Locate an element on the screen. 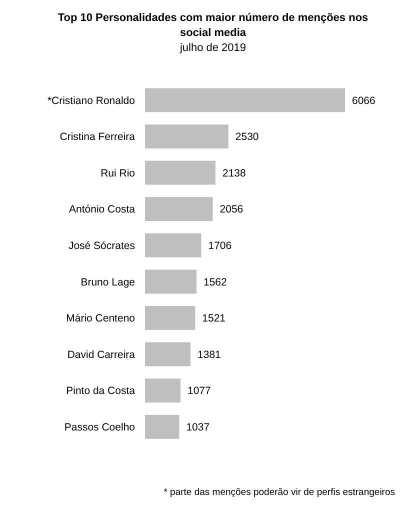 The height and width of the screenshot is (528, 415). data-label: 1521 is located at coordinates (214, 318).